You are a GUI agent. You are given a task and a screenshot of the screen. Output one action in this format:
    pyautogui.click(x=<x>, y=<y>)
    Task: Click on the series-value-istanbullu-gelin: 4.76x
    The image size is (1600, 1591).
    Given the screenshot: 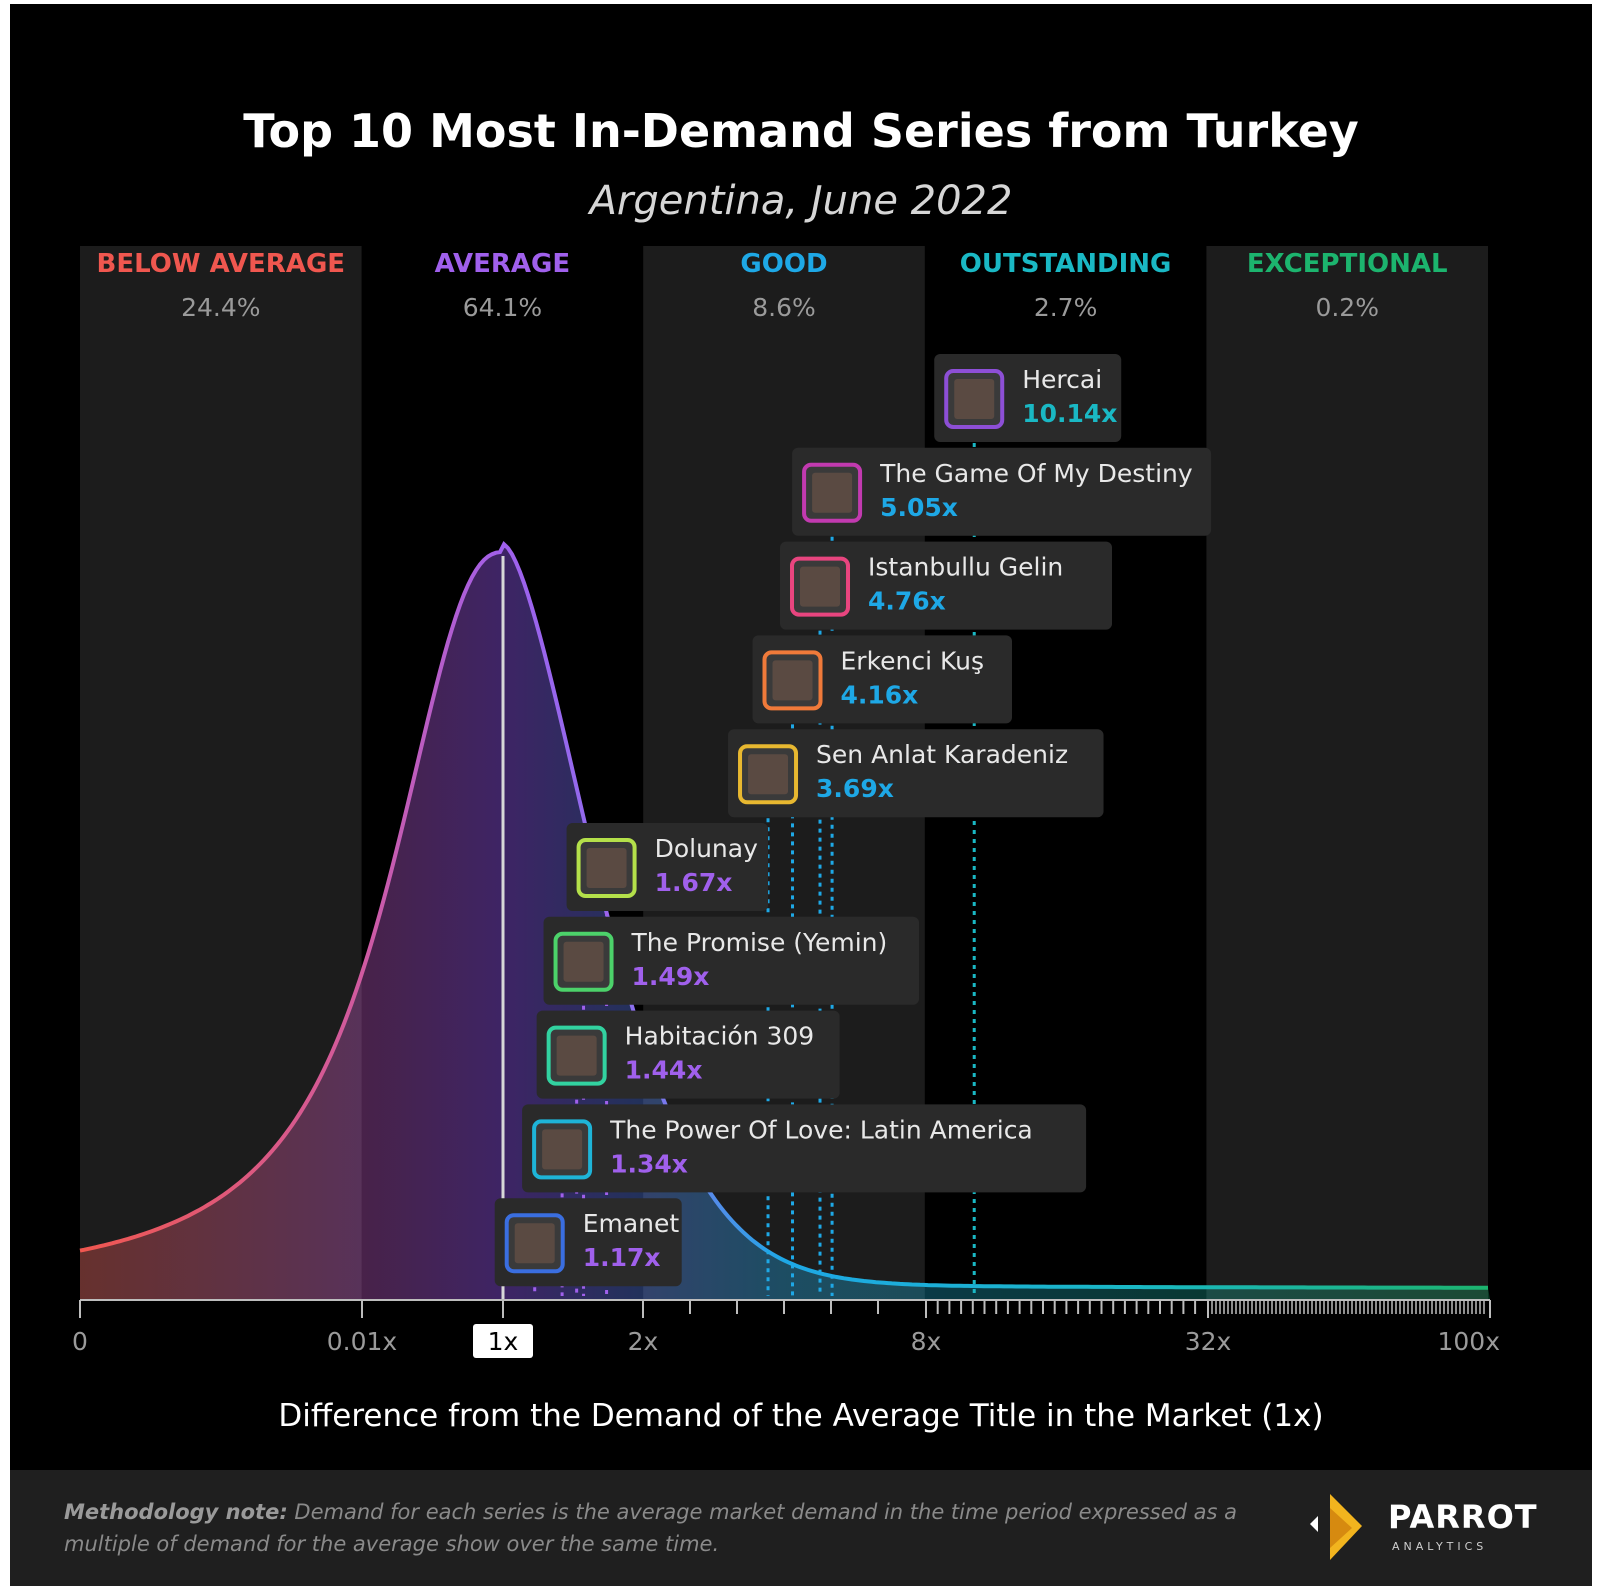 What is the action you would take?
    pyautogui.click(x=907, y=601)
    